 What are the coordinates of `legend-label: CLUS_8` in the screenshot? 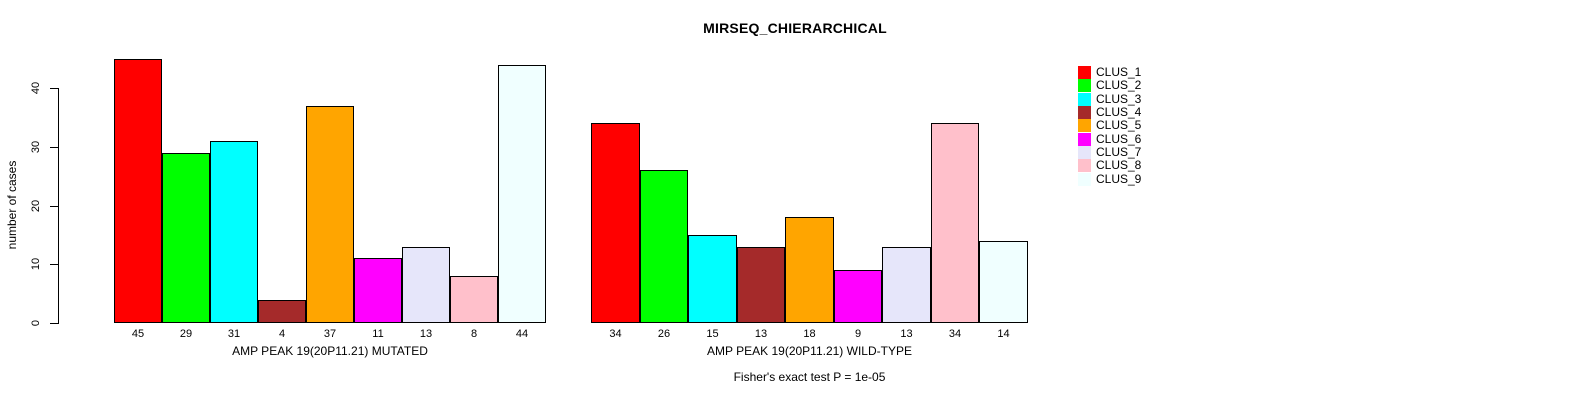 It's located at (1119, 165).